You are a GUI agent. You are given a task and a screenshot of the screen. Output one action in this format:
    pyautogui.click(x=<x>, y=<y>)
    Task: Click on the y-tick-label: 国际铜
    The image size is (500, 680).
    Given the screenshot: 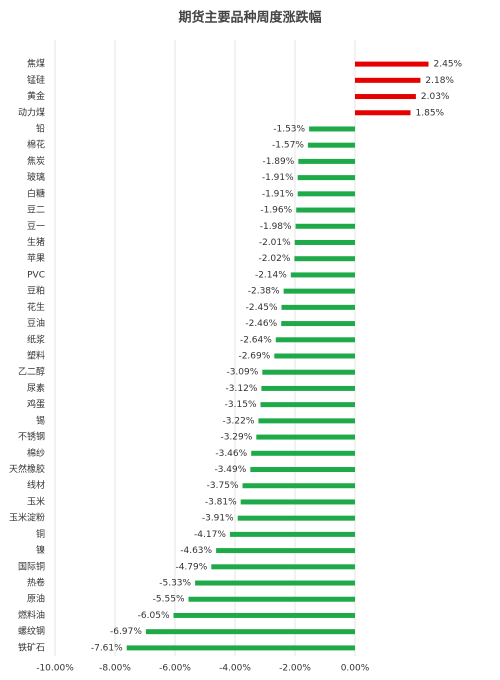 What is the action you would take?
    pyautogui.click(x=31, y=566)
    